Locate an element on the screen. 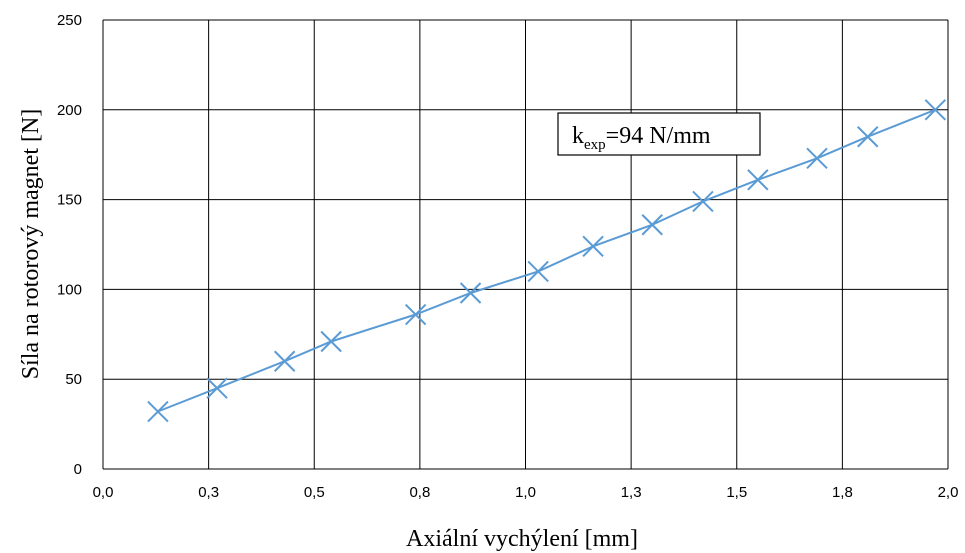 The width and height of the screenshot is (965, 553). x-tick-label: 0,3 is located at coordinates (208, 492).